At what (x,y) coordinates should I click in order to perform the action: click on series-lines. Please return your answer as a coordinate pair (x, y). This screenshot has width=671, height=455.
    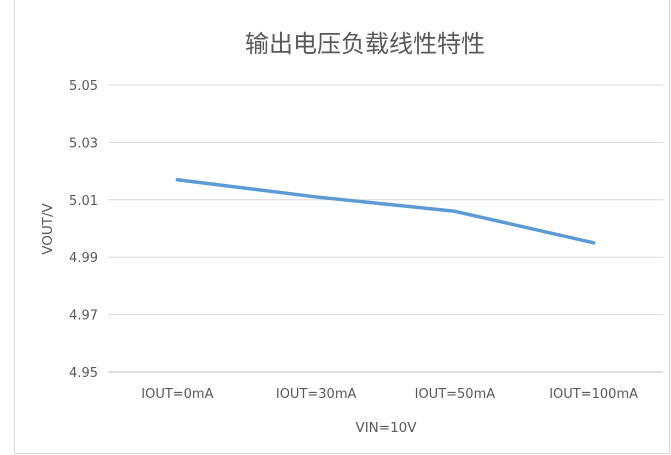
    Looking at the image, I should click on (385, 211).